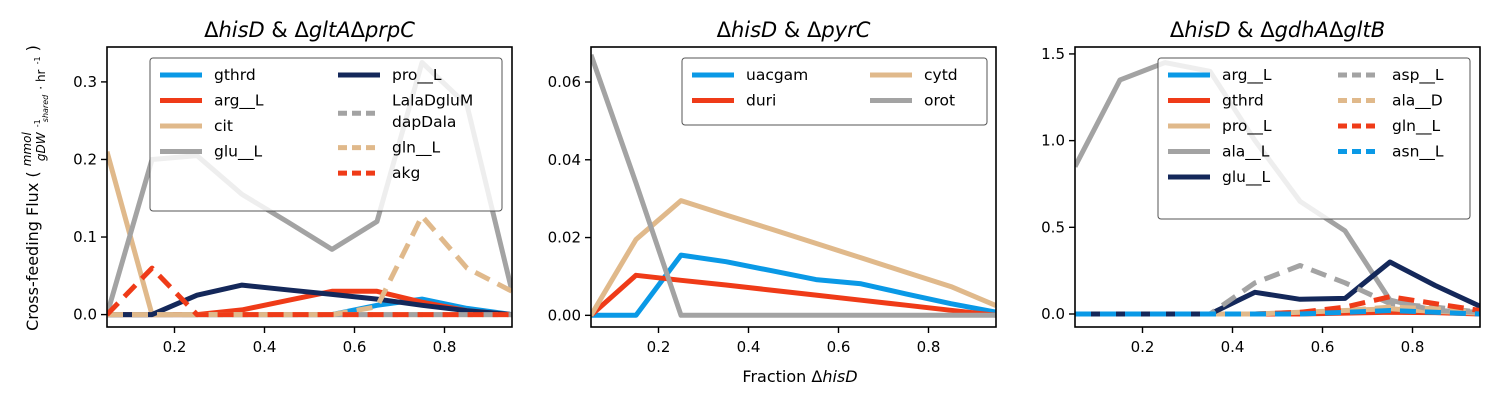 The width and height of the screenshot is (1500, 400). What do you see at coordinates (37, 60) in the screenshot?
I see `y-axis-label-denominator-suffix-sup: -1` at bounding box center [37, 60].